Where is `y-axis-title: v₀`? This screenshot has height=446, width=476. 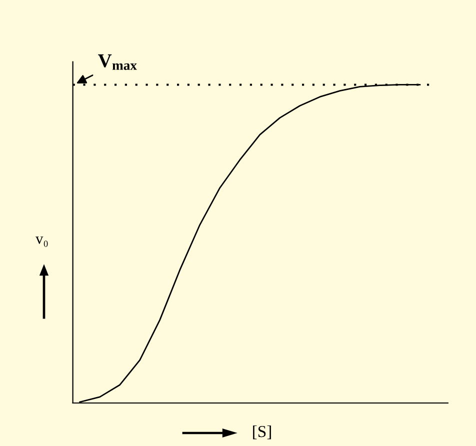 y-axis-title: v₀ is located at coordinates (42, 241).